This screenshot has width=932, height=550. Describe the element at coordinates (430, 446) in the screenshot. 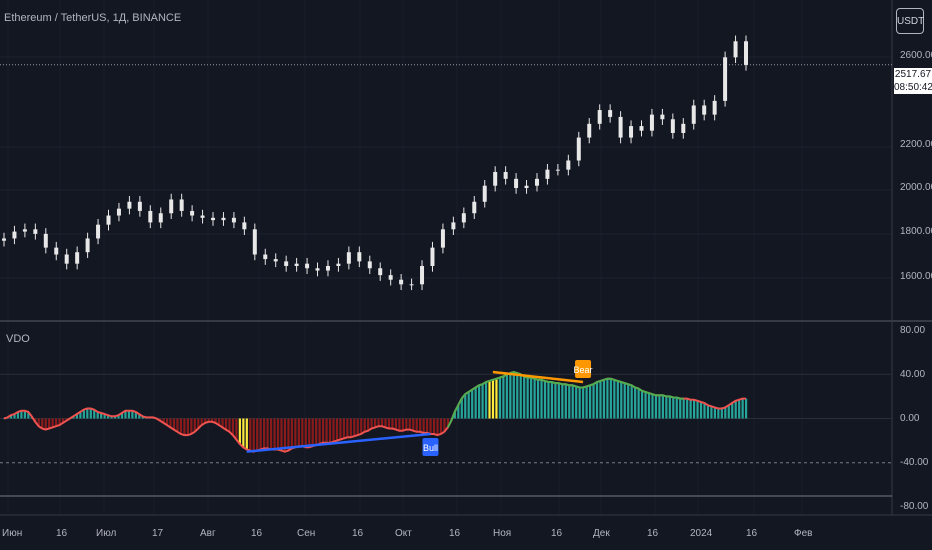

I see `bull-label-box` at that location.